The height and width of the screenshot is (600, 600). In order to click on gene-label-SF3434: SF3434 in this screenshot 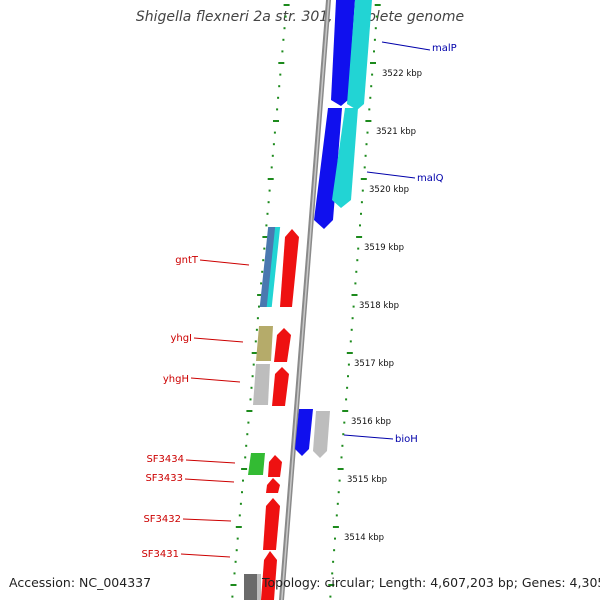, I will do `click(165, 459)`.